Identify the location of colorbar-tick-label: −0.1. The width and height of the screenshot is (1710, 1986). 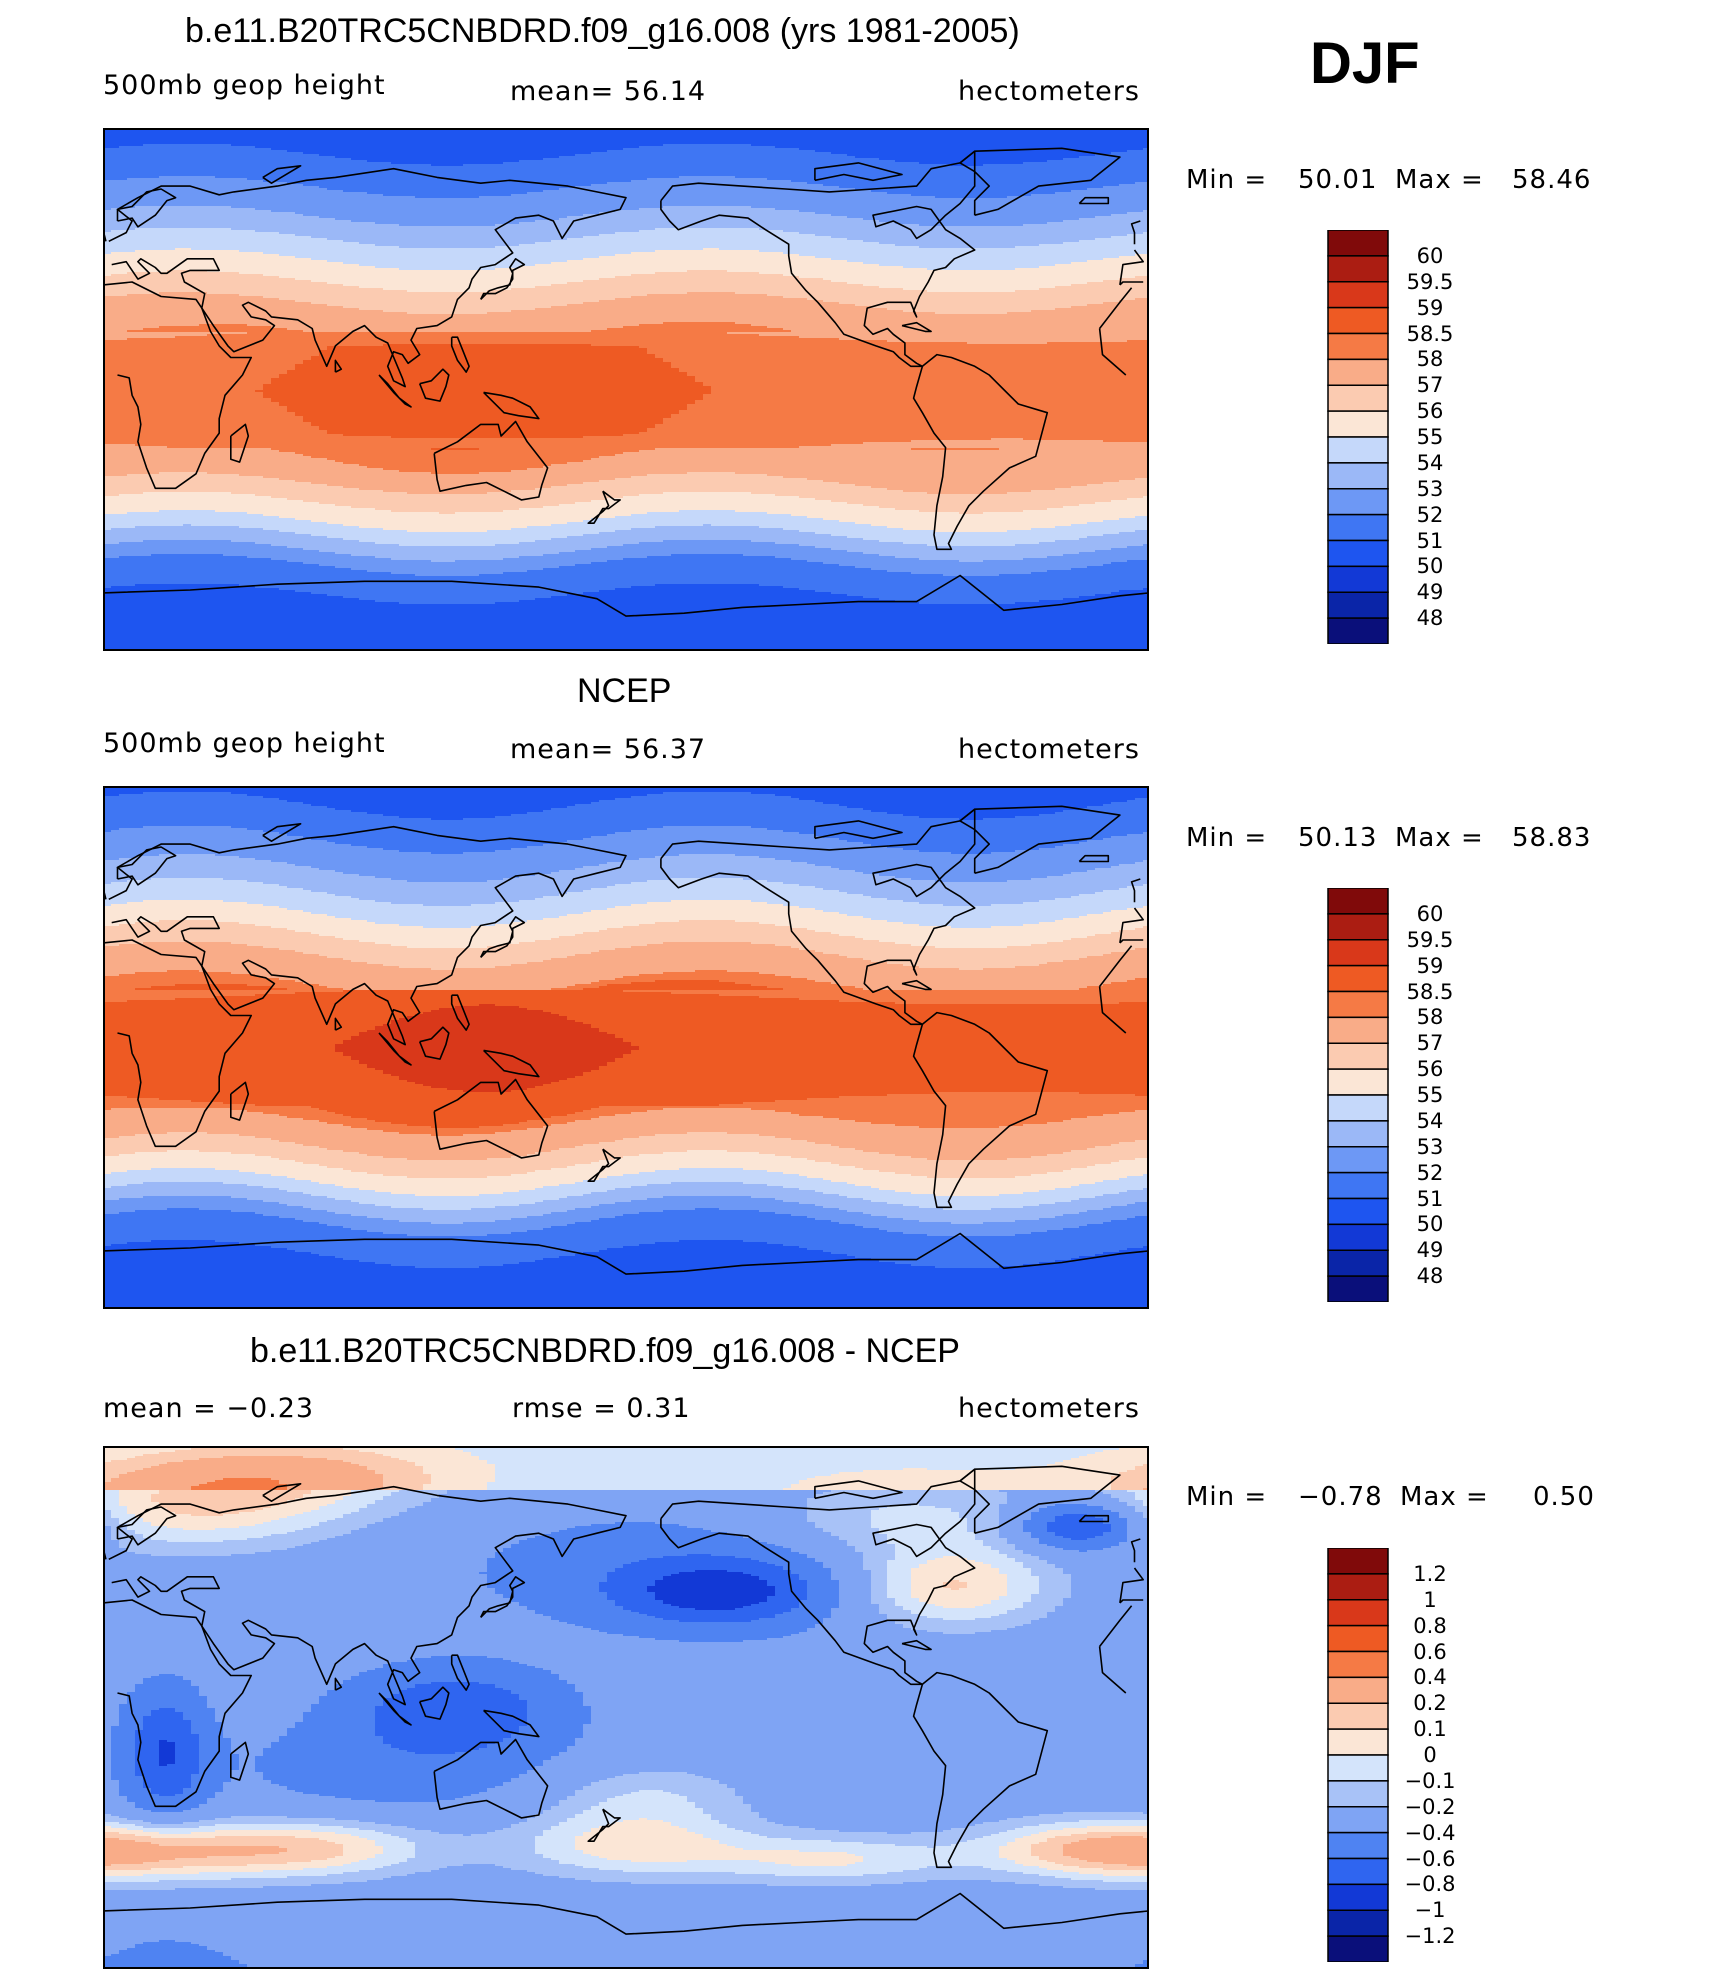
(1430, 1781).